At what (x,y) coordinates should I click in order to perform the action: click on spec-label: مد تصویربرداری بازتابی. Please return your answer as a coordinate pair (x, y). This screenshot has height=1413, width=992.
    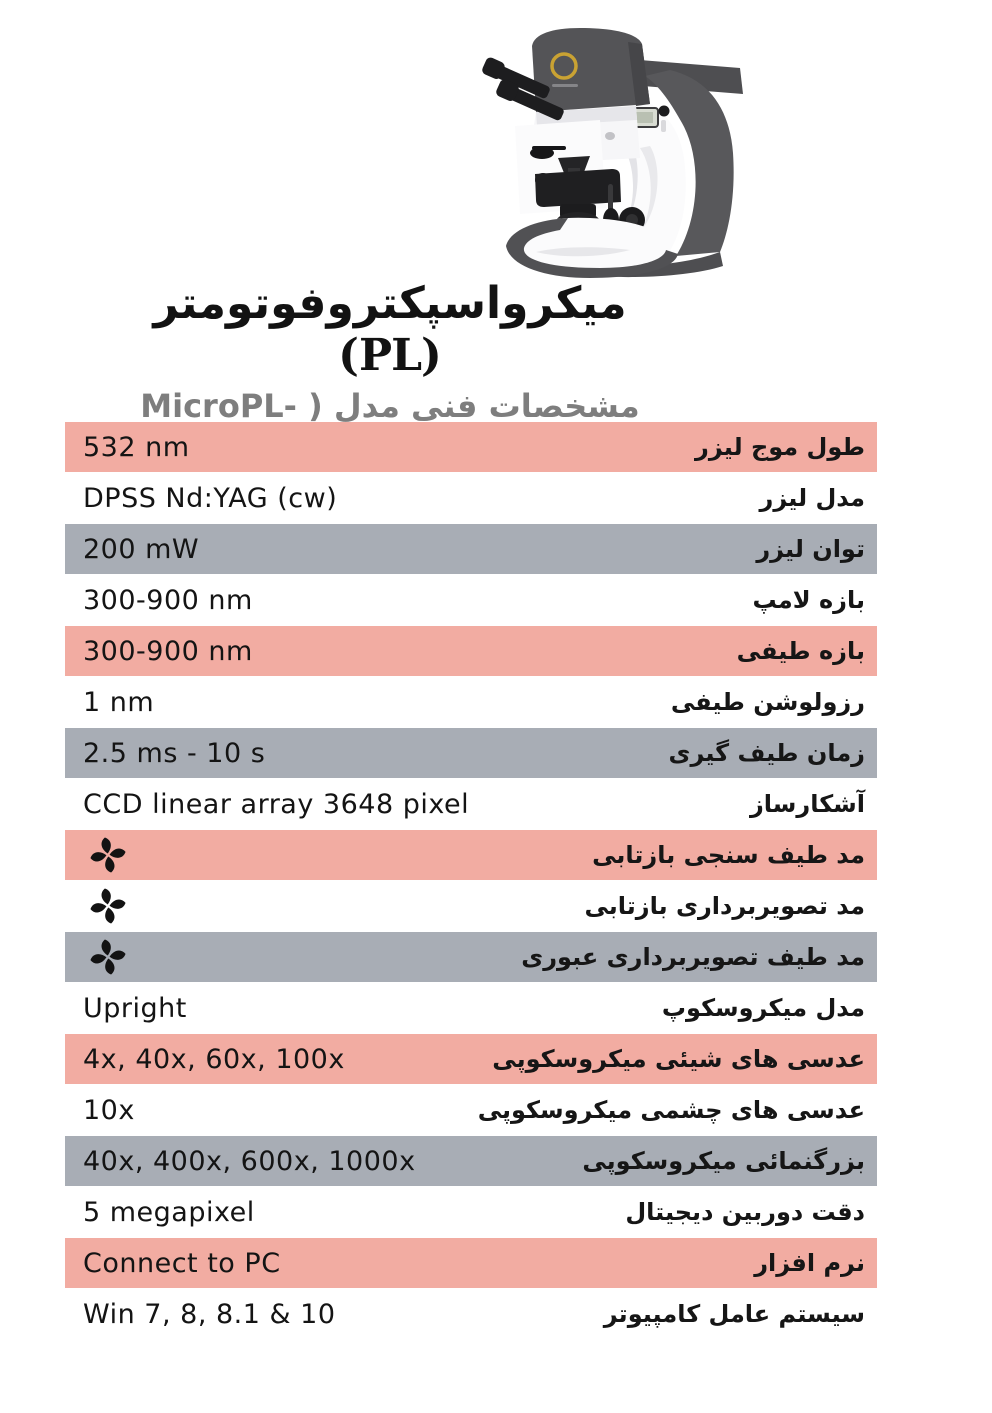
    Looking at the image, I should click on (724, 906).